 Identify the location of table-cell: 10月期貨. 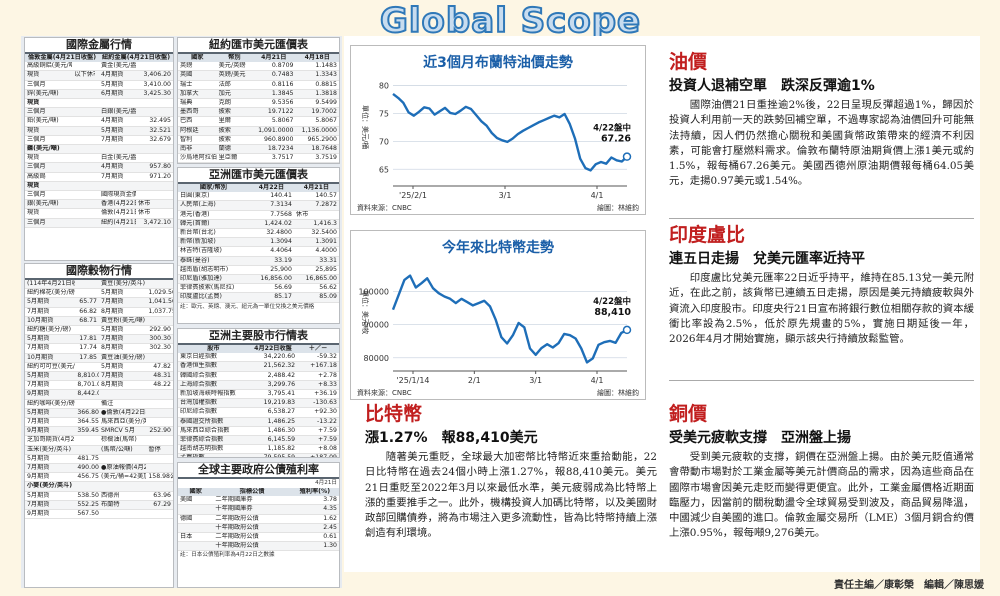
(50, 321).